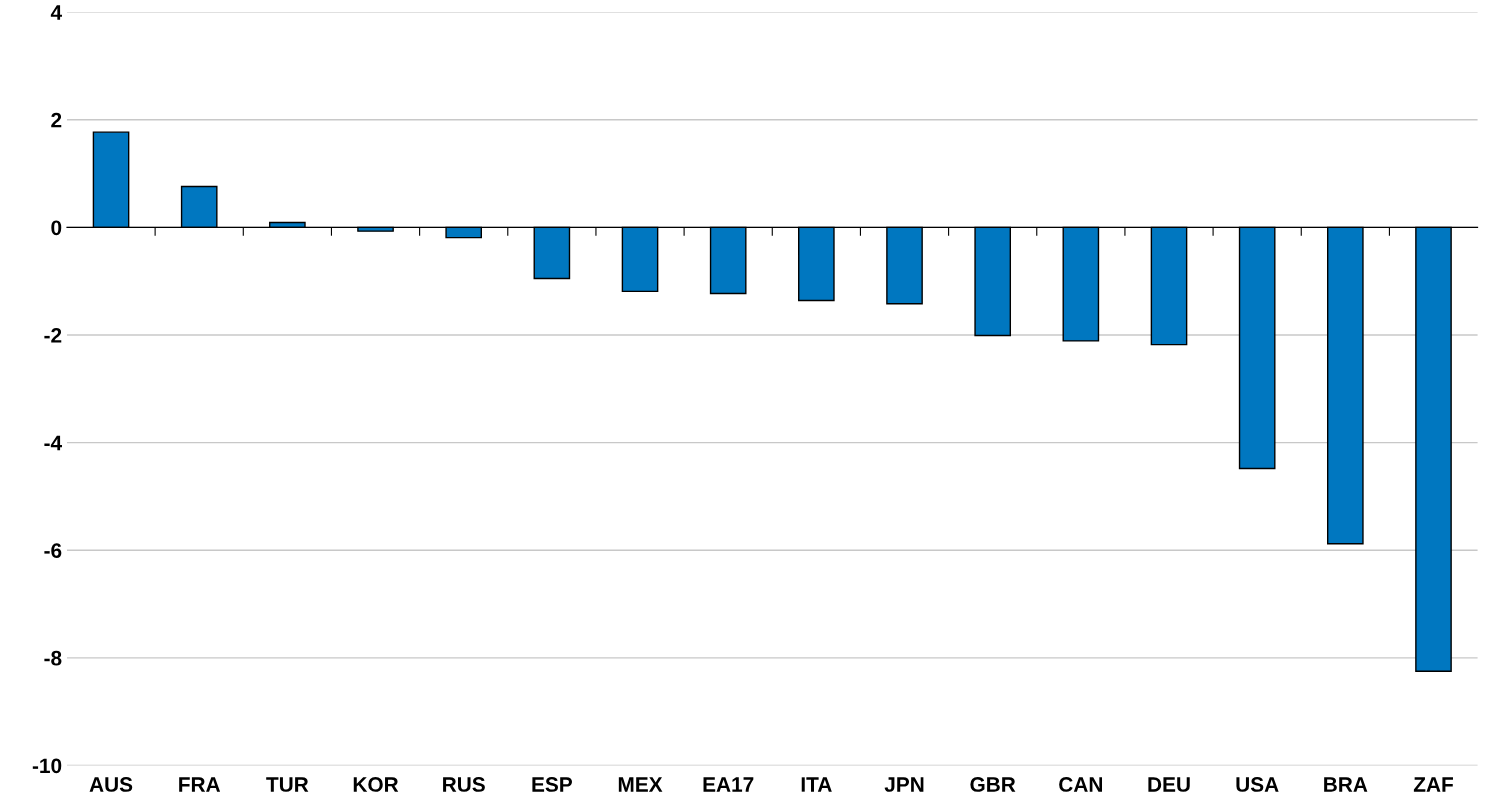 Image resolution: width=1488 pixels, height=810 pixels. Describe the element at coordinates (111, 784) in the screenshot. I see `x-tick-label: AUS` at that location.